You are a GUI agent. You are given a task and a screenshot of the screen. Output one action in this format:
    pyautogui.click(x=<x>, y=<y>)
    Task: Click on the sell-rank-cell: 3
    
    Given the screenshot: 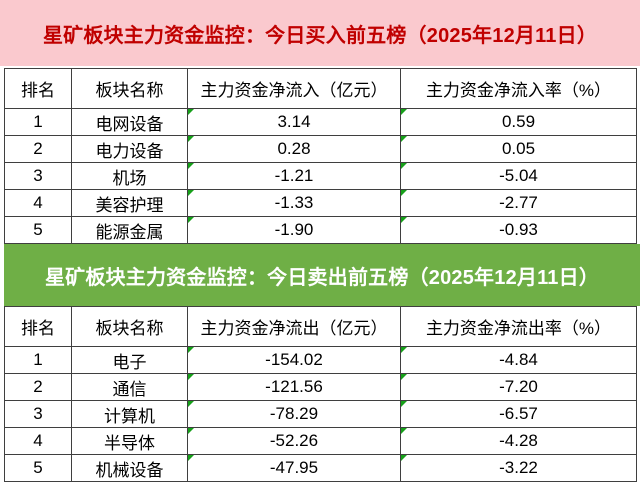 What is the action you would take?
    pyautogui.click(x=38, y=414)
    